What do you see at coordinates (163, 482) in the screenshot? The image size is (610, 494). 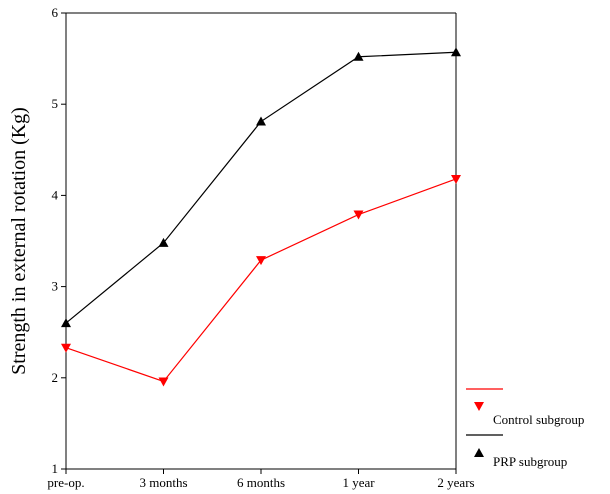 I see `x-tick-label: 3 months` at bounding box center [163, 482].